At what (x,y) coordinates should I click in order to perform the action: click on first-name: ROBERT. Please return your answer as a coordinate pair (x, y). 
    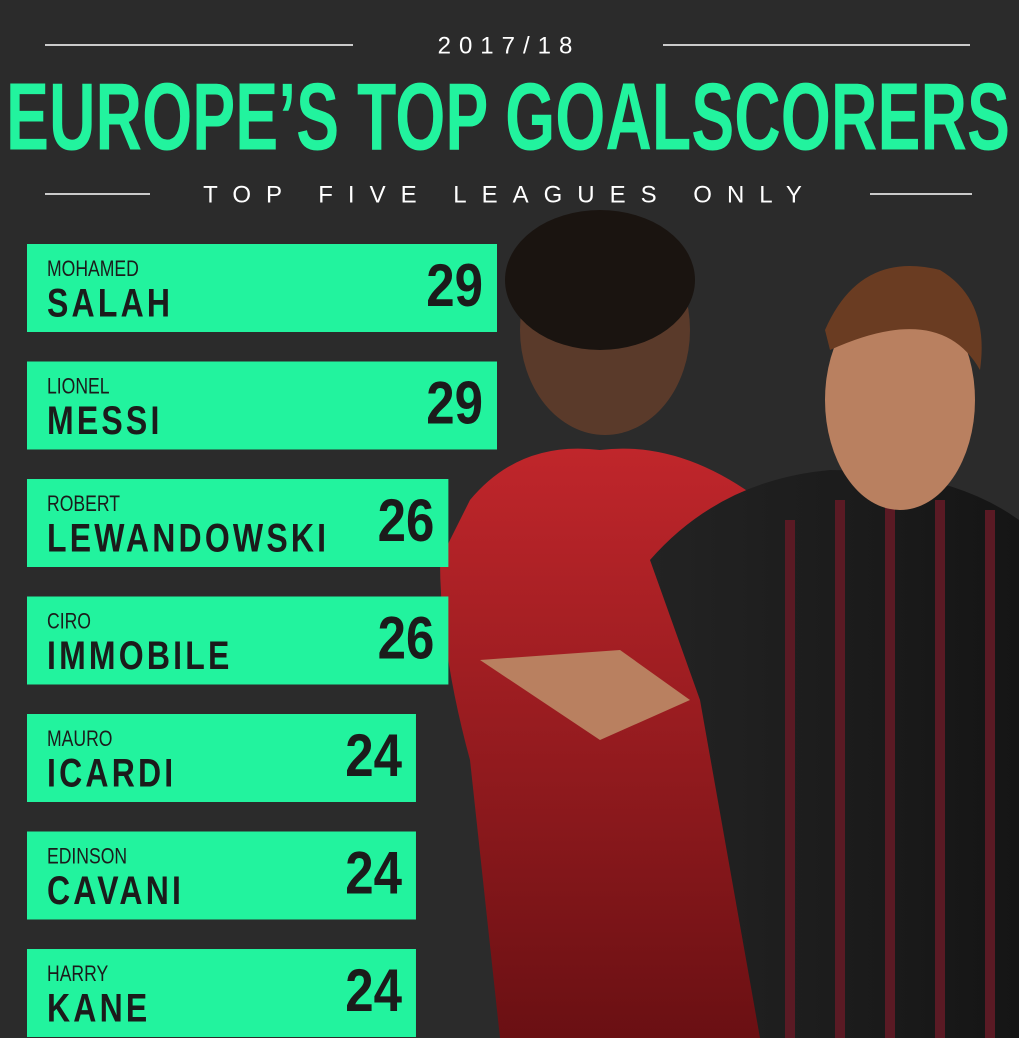
    Looking at the image, I should click on (83, 504).